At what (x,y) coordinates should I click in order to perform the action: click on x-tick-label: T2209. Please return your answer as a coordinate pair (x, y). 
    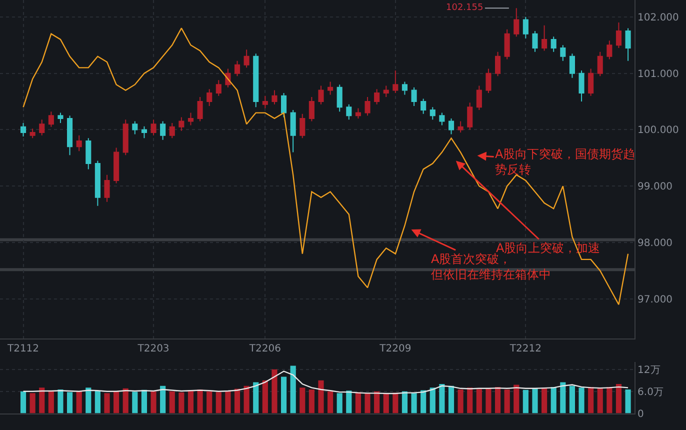
    Looking at the image, I should click on (395, 348).